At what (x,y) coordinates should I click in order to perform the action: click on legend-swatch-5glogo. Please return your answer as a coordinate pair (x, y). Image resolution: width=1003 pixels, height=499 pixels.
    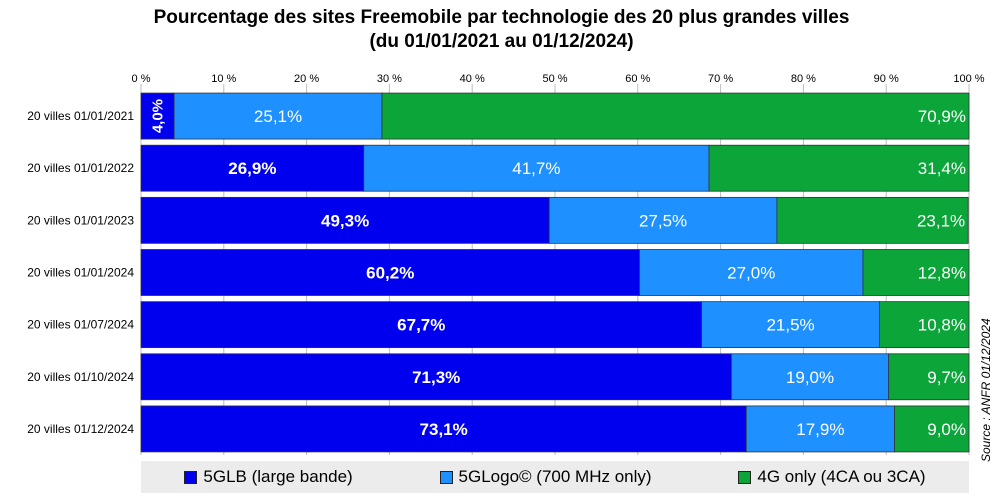
    Looking at the image, I should click on (446, 477).